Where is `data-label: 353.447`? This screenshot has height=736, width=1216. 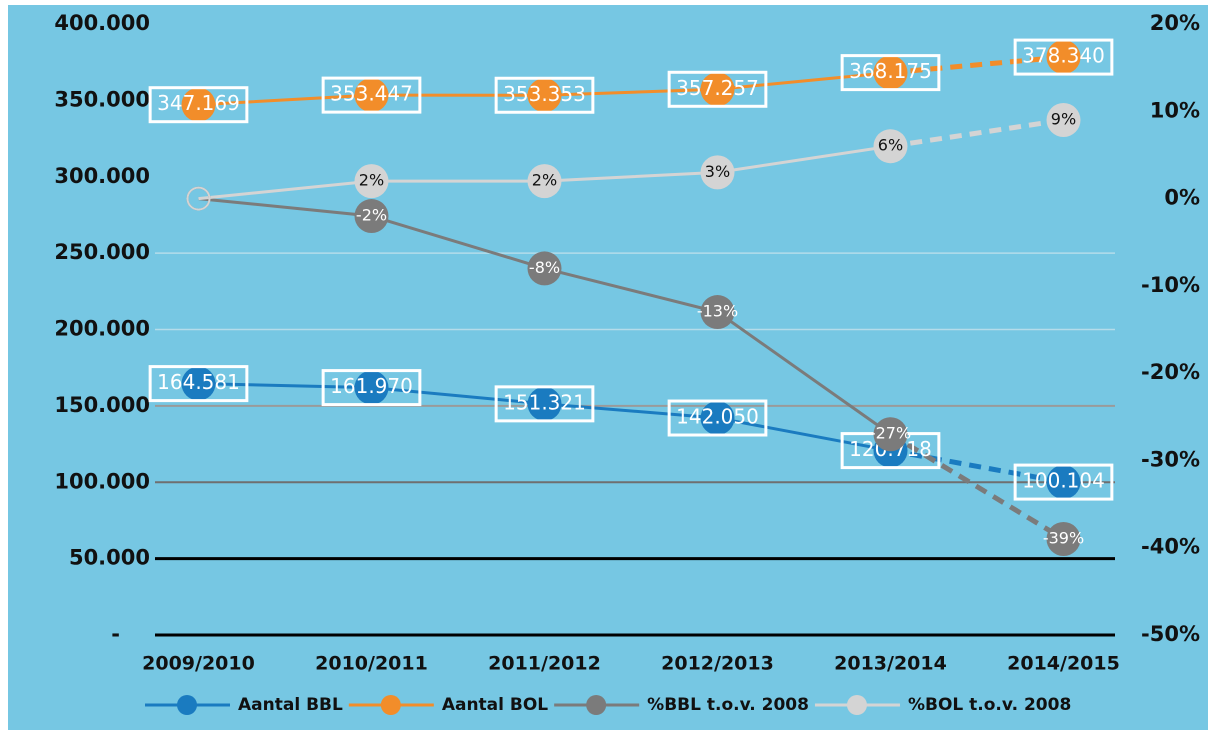 data-label: 353.447 is located at coordinates (371, 94).